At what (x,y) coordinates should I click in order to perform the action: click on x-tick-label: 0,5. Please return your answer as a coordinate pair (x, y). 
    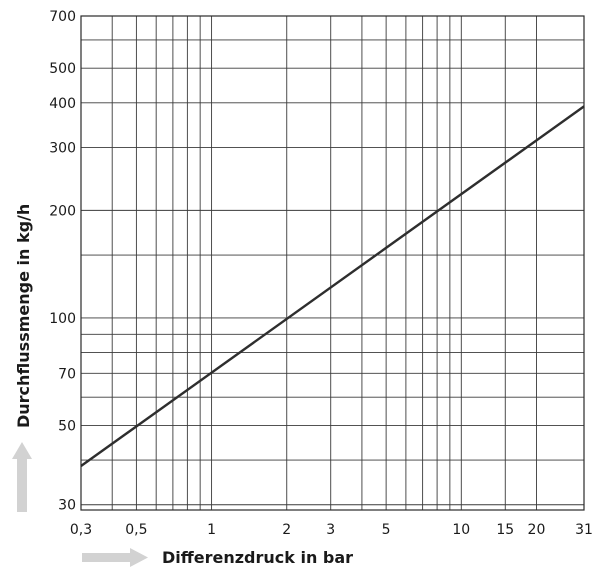
    Looking at the image, I should click on (136, 530).